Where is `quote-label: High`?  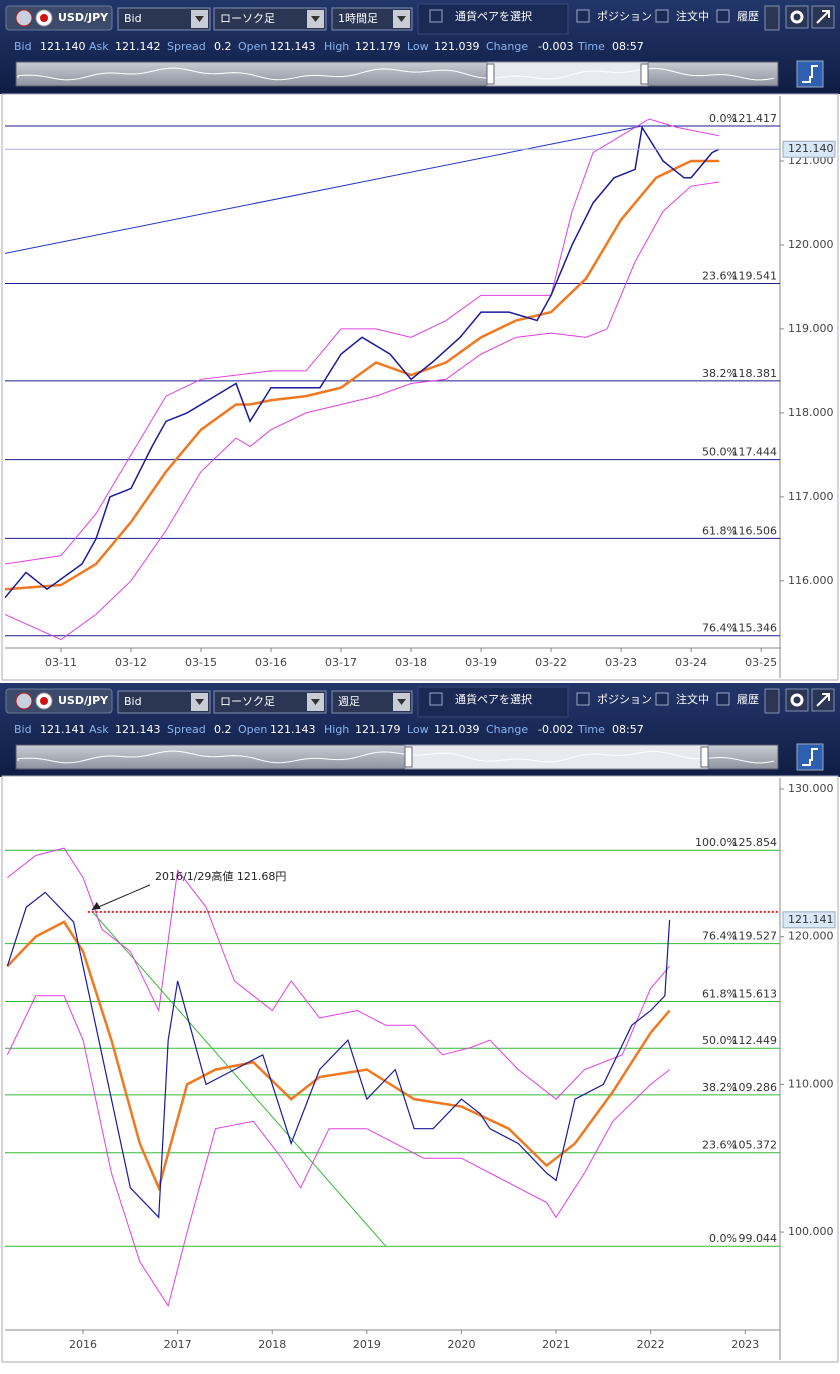 quote-label: High is located at coordinates (336, 729).